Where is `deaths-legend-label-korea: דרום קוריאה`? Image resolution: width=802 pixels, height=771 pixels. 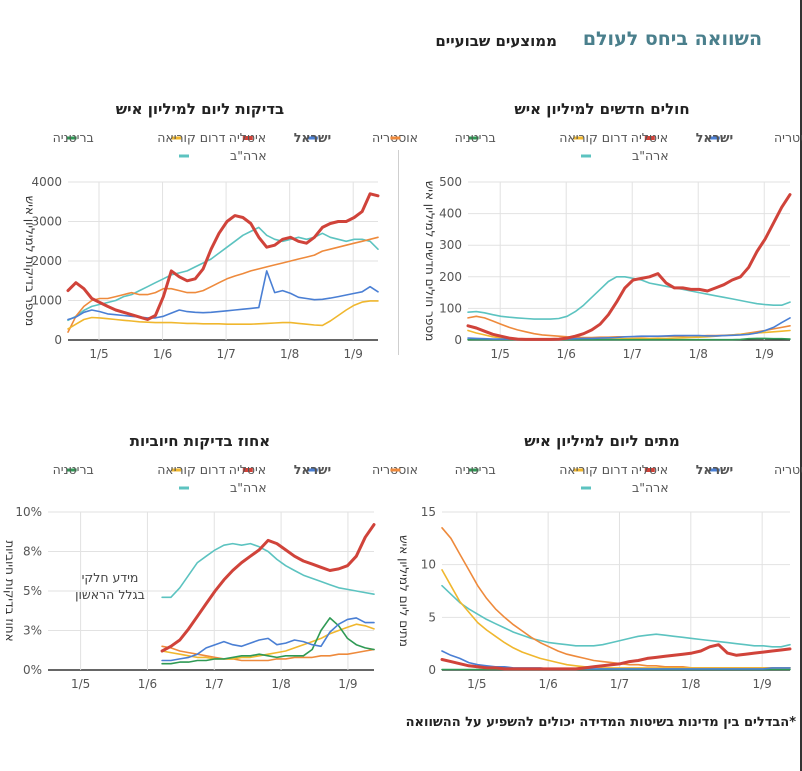
deaths-legend-label-korea: דרום קוריאה is located at coordinates (593, 469).